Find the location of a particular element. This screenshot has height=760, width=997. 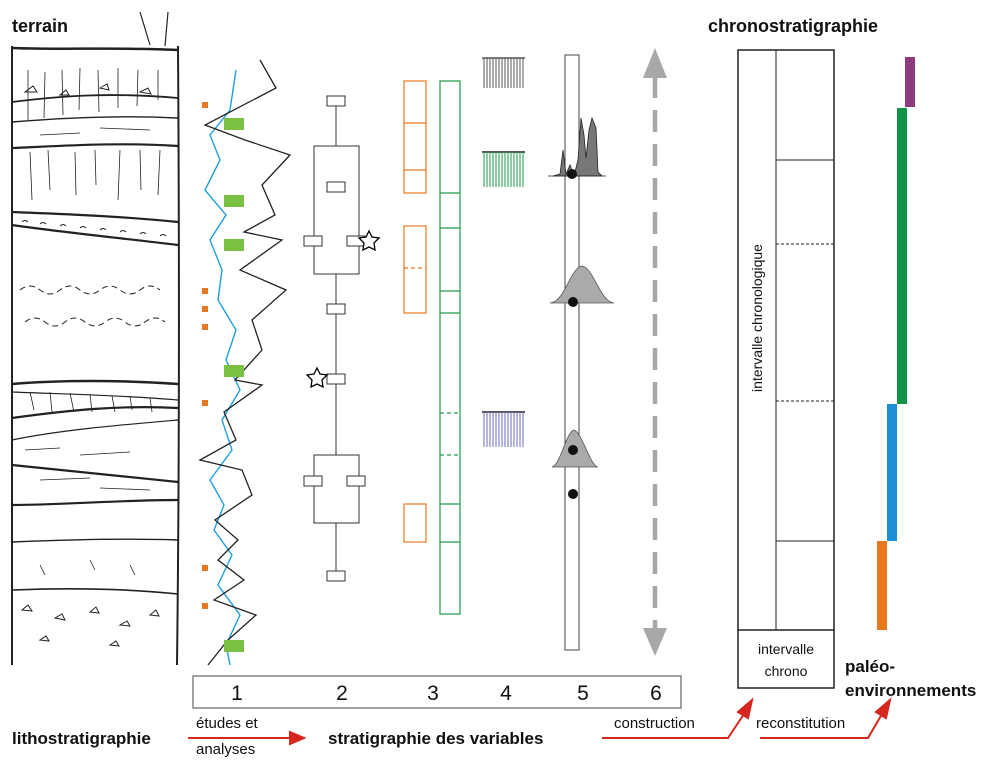

intervalle-chrono-line1: intervalle is located at coordinates (786, 649).